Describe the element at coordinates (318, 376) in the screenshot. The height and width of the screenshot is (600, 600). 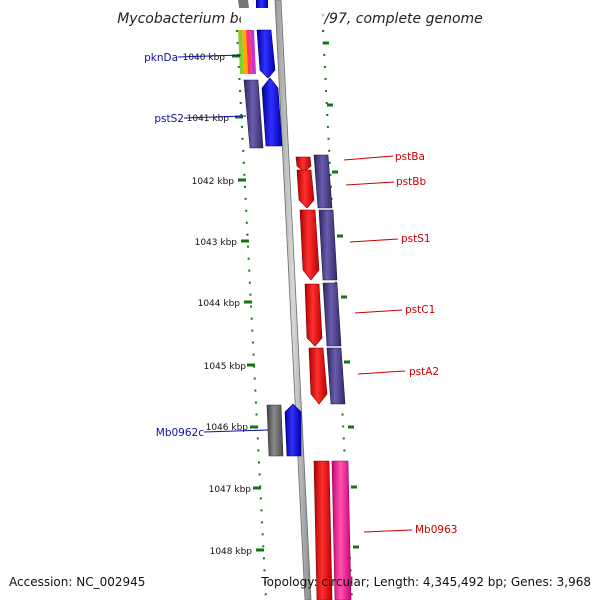
I see `gene-pstA2` at that location.